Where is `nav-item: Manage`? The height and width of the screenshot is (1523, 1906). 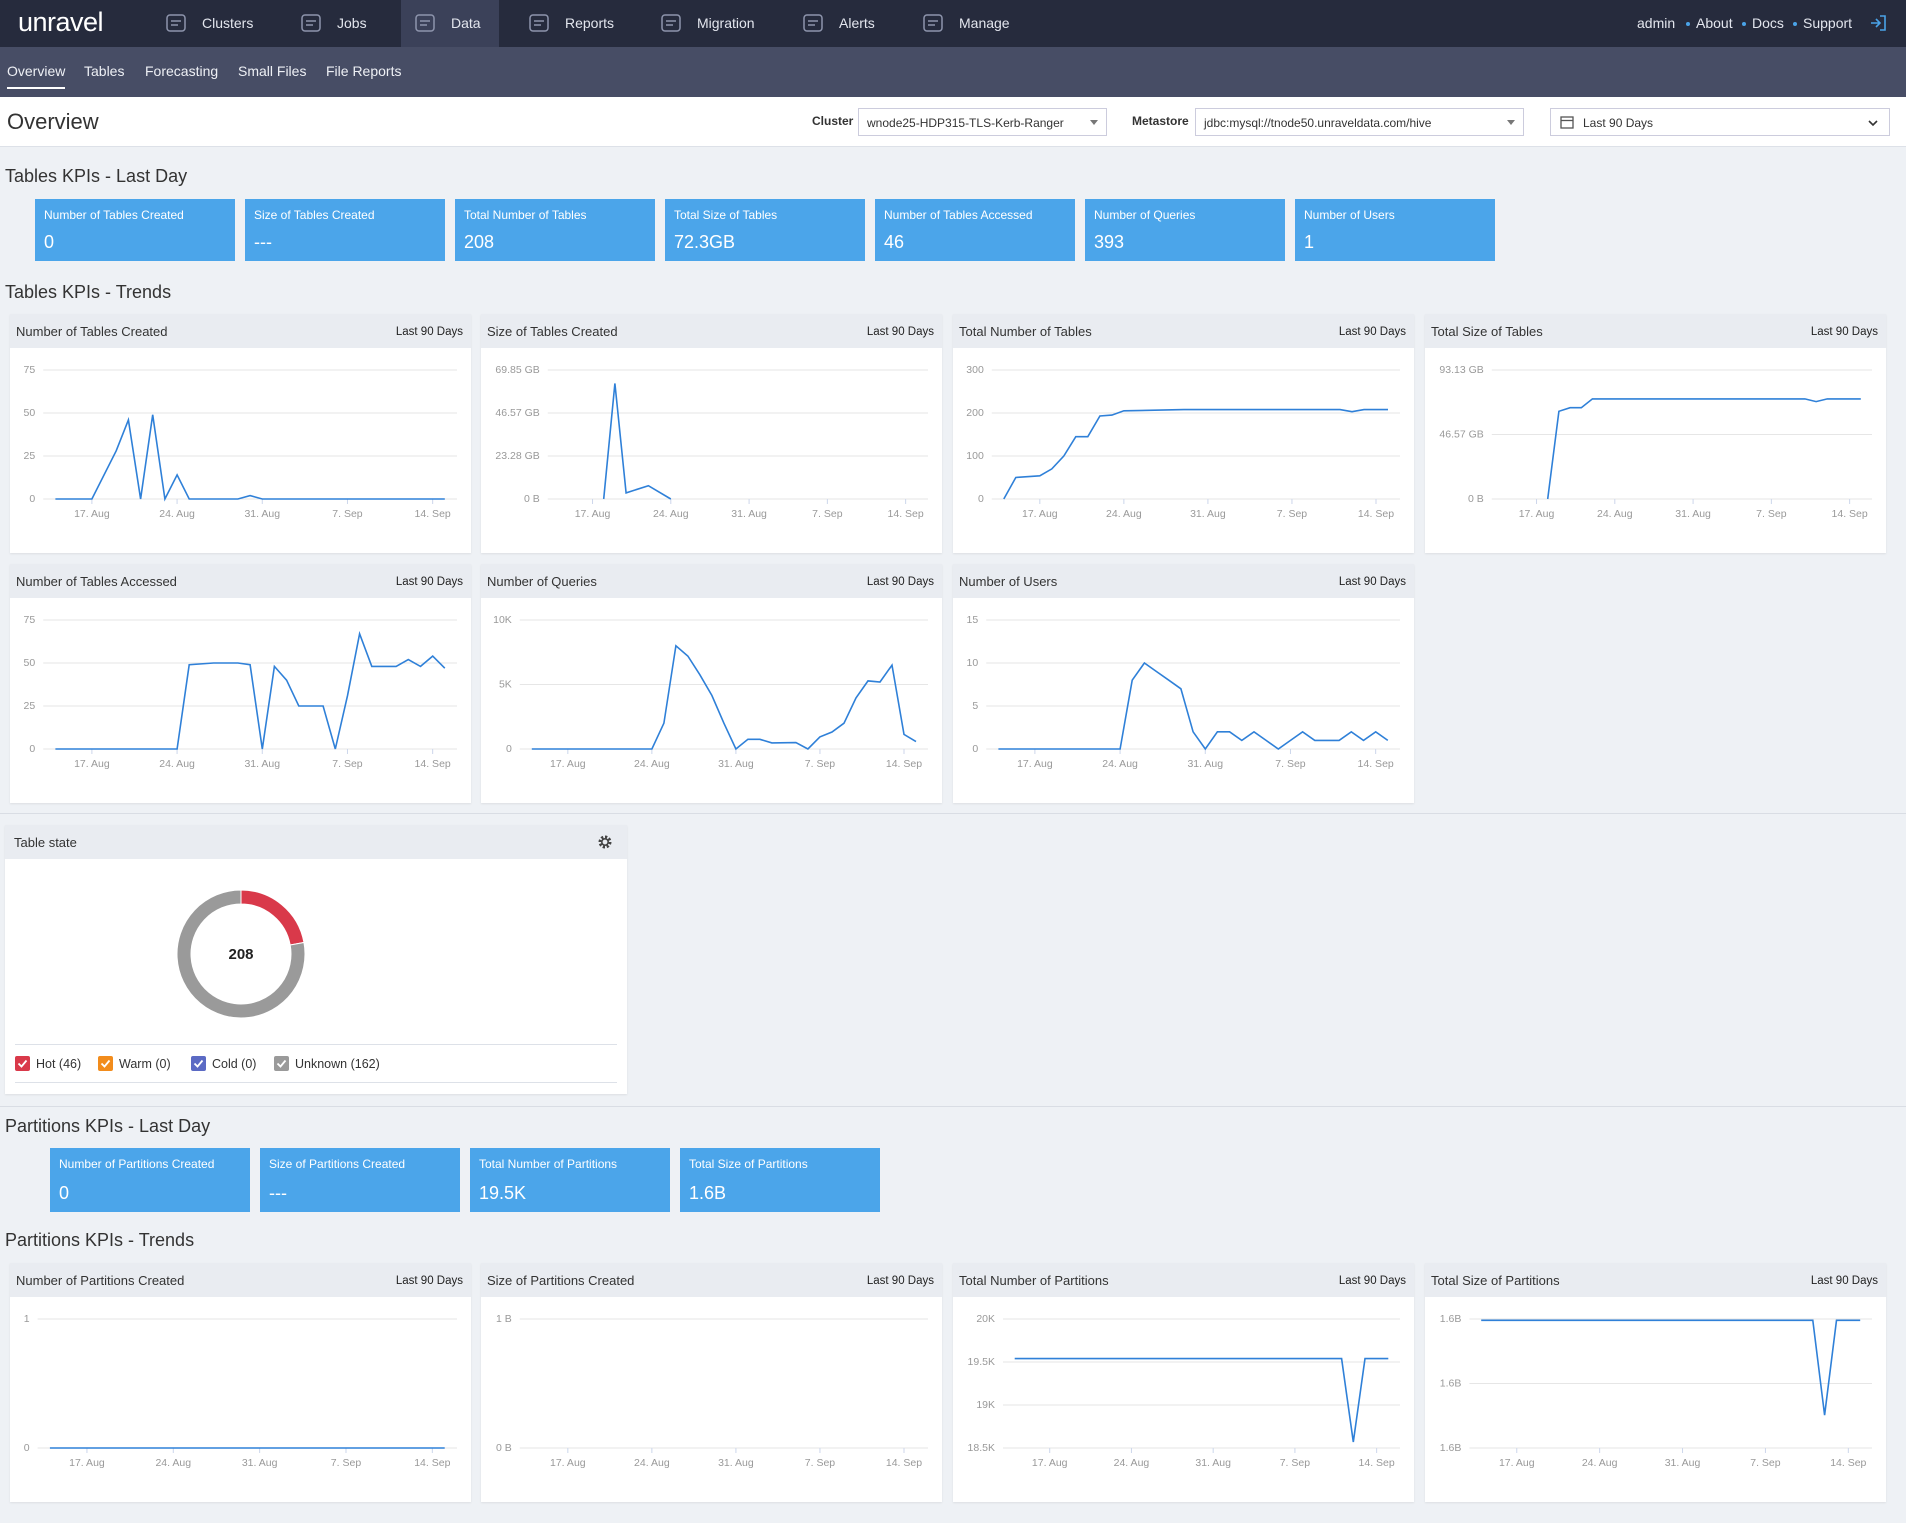 nav-item: Manage is located at coordinates (984, 23).